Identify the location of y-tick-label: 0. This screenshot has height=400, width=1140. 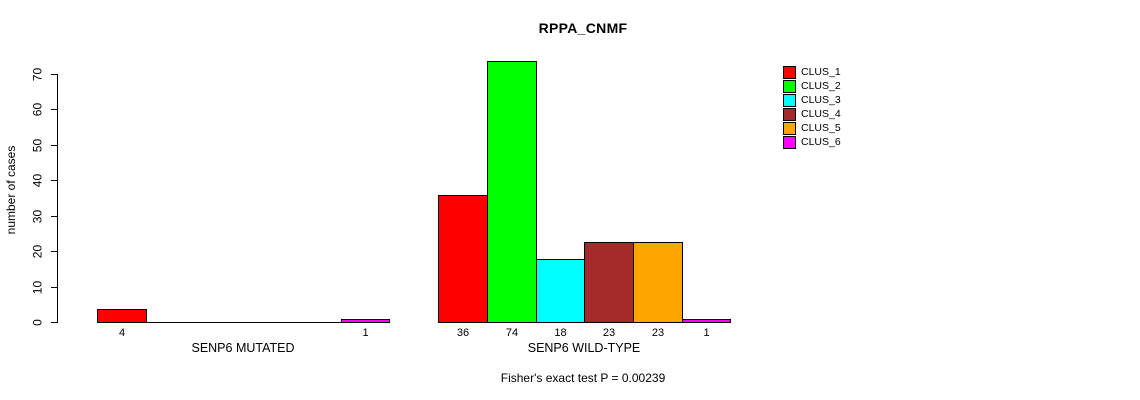
(37, 322).